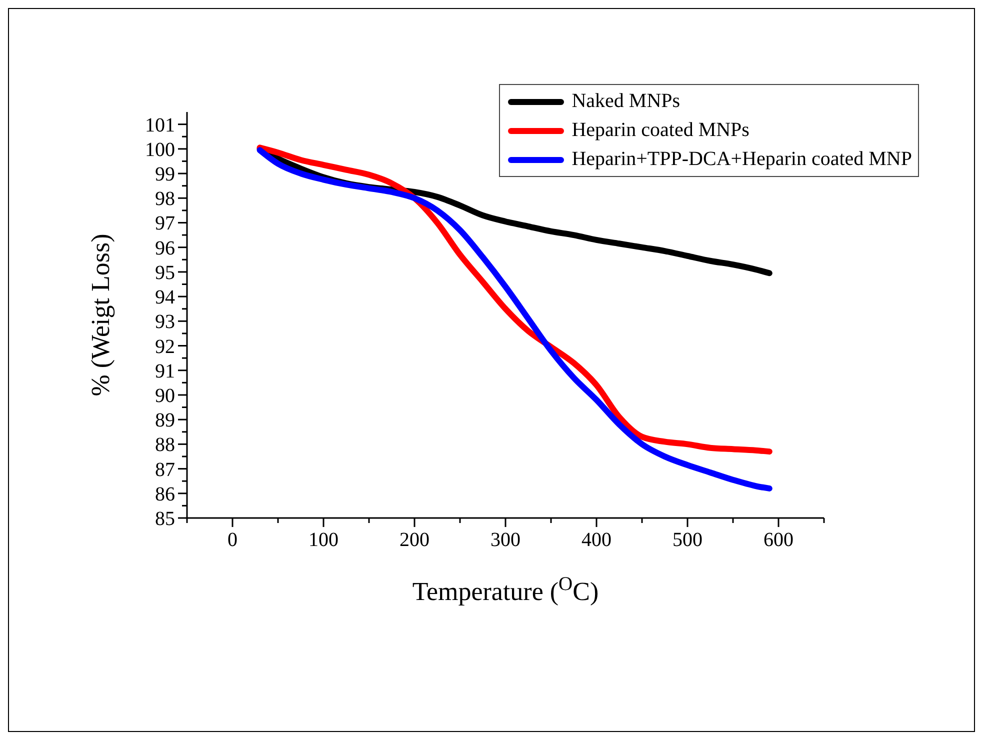  I want to click on x-tick-label: 200, so click(415, 540).